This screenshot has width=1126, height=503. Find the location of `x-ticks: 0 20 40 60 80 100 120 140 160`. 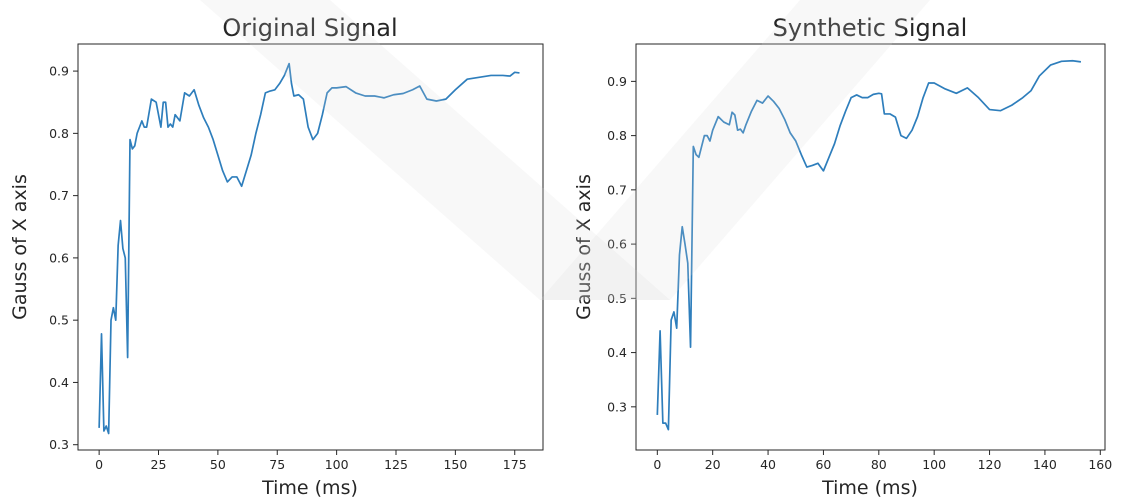

x-ticks: 0 20 40 60 80 100 120 140 160 is located at coordinates (882, 461).